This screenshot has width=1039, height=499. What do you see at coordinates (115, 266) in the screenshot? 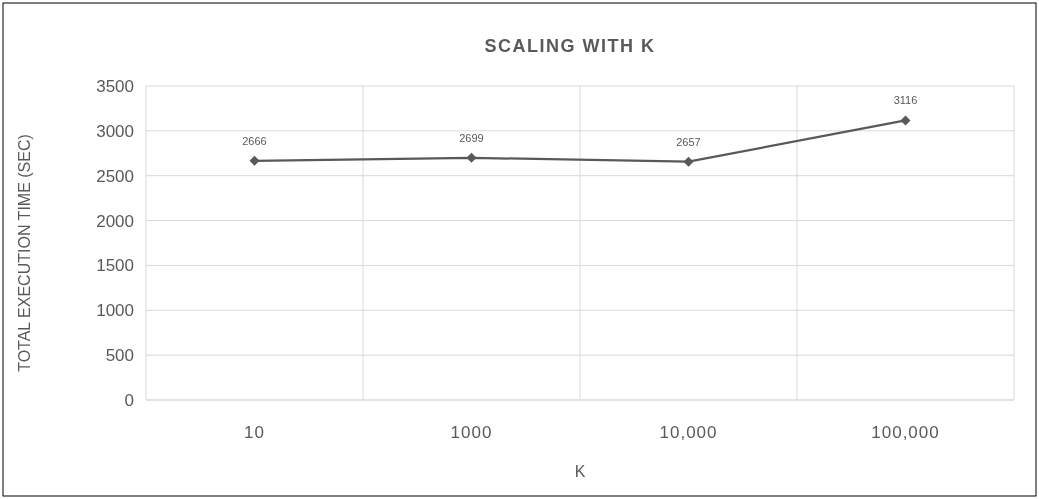
I see `y-tick-label: 1500` at bounding box center [115, 266].